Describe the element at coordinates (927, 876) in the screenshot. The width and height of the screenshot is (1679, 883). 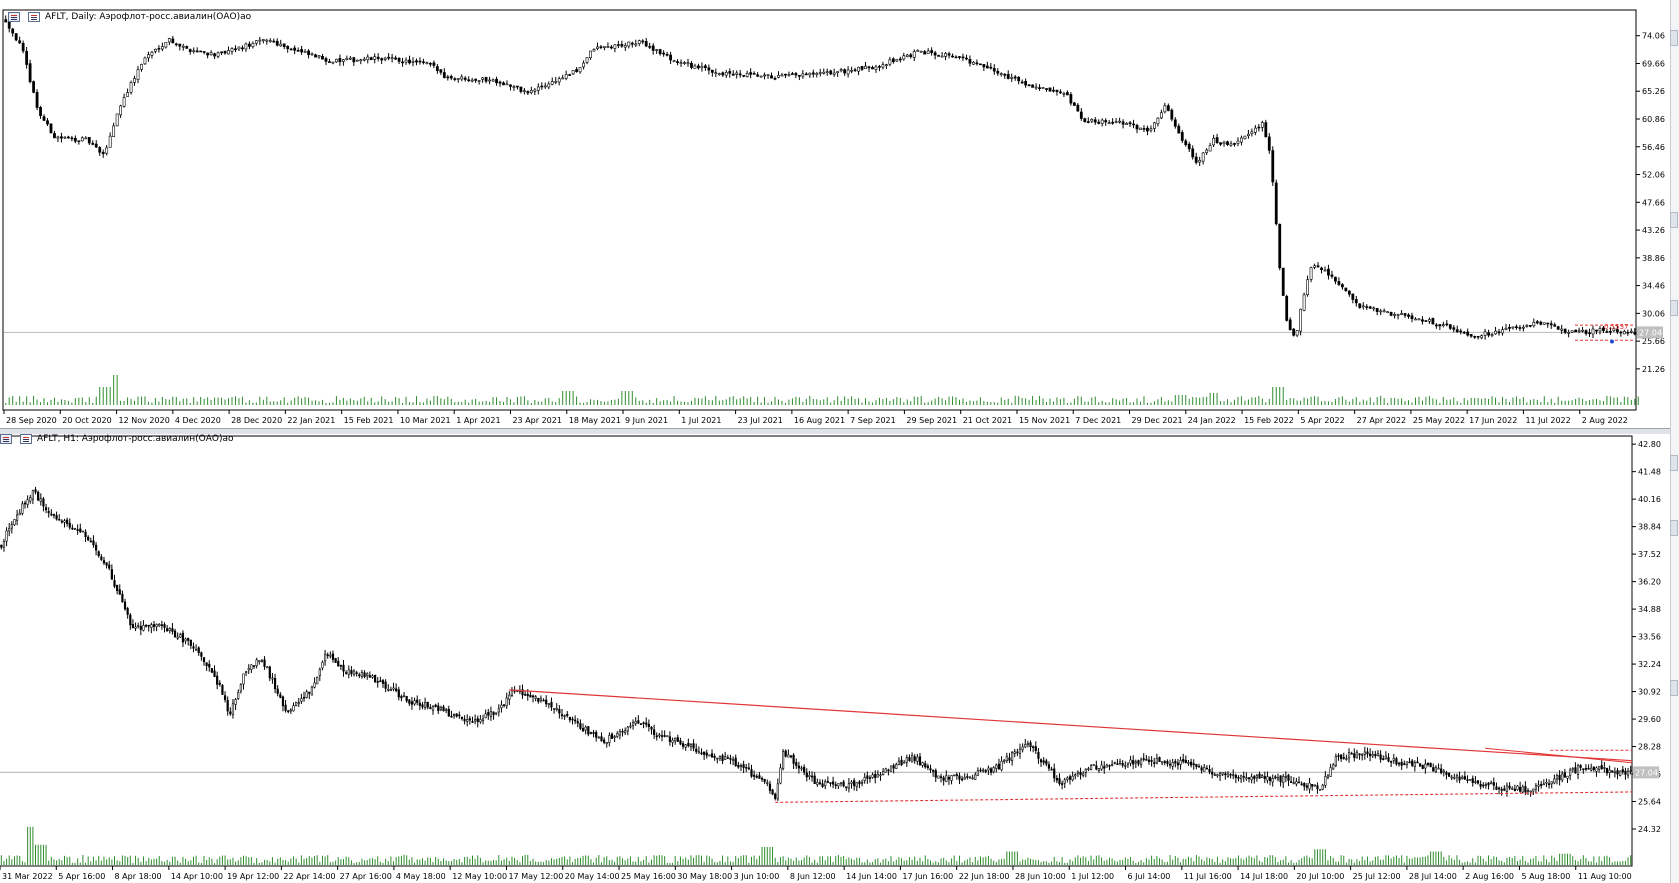
I see `time-axis-label: 17 Jun 16:00` at that location.